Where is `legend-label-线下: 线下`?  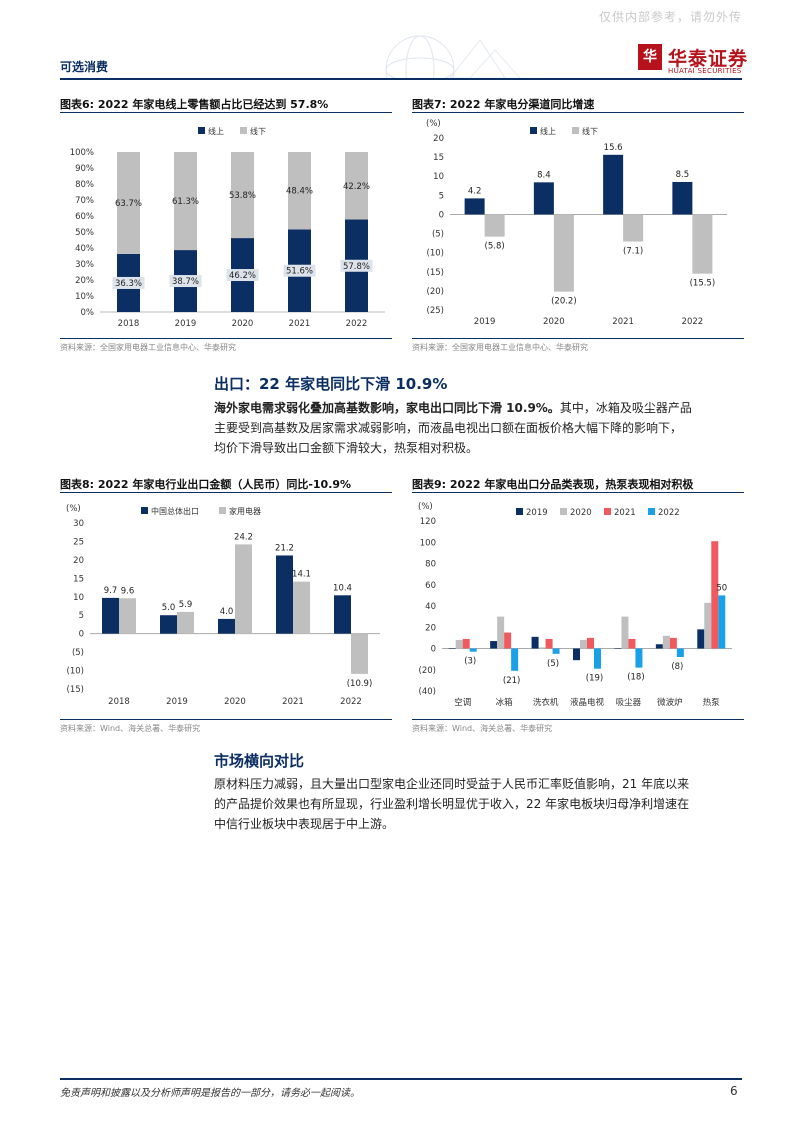 legend-label-线下: 线下 is located at coordinates (590, 131).